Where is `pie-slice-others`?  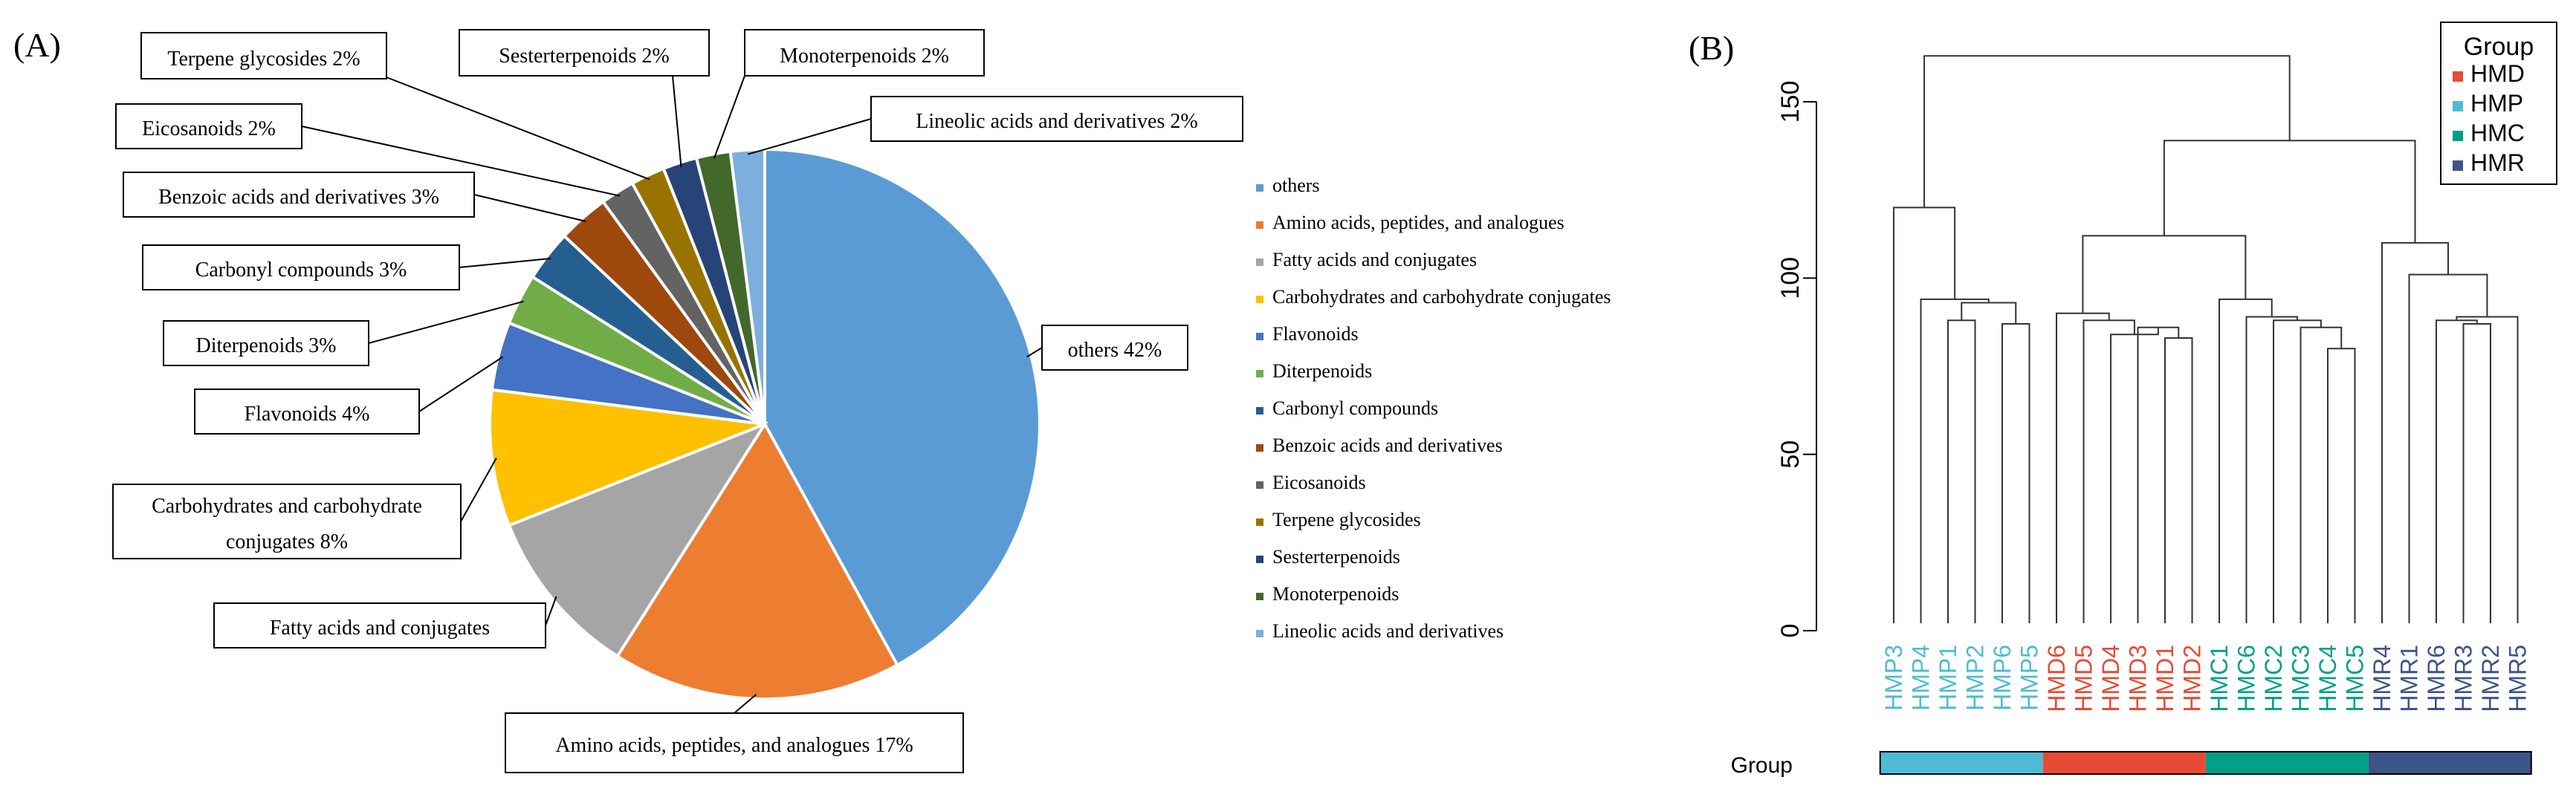 pie-slice-others is located at coordinates (902, 407).